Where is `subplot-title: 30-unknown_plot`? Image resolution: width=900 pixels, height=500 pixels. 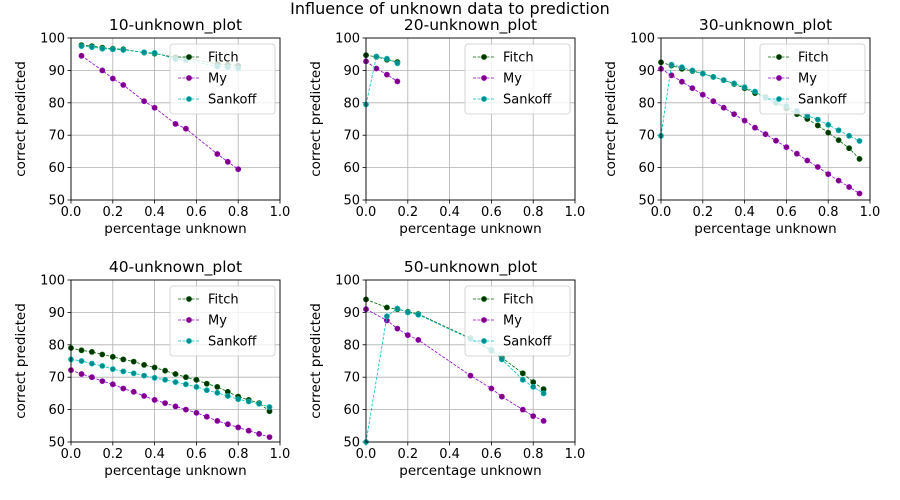
subplot-title: 30-unknown_plot is located at coordinates (765, 25).